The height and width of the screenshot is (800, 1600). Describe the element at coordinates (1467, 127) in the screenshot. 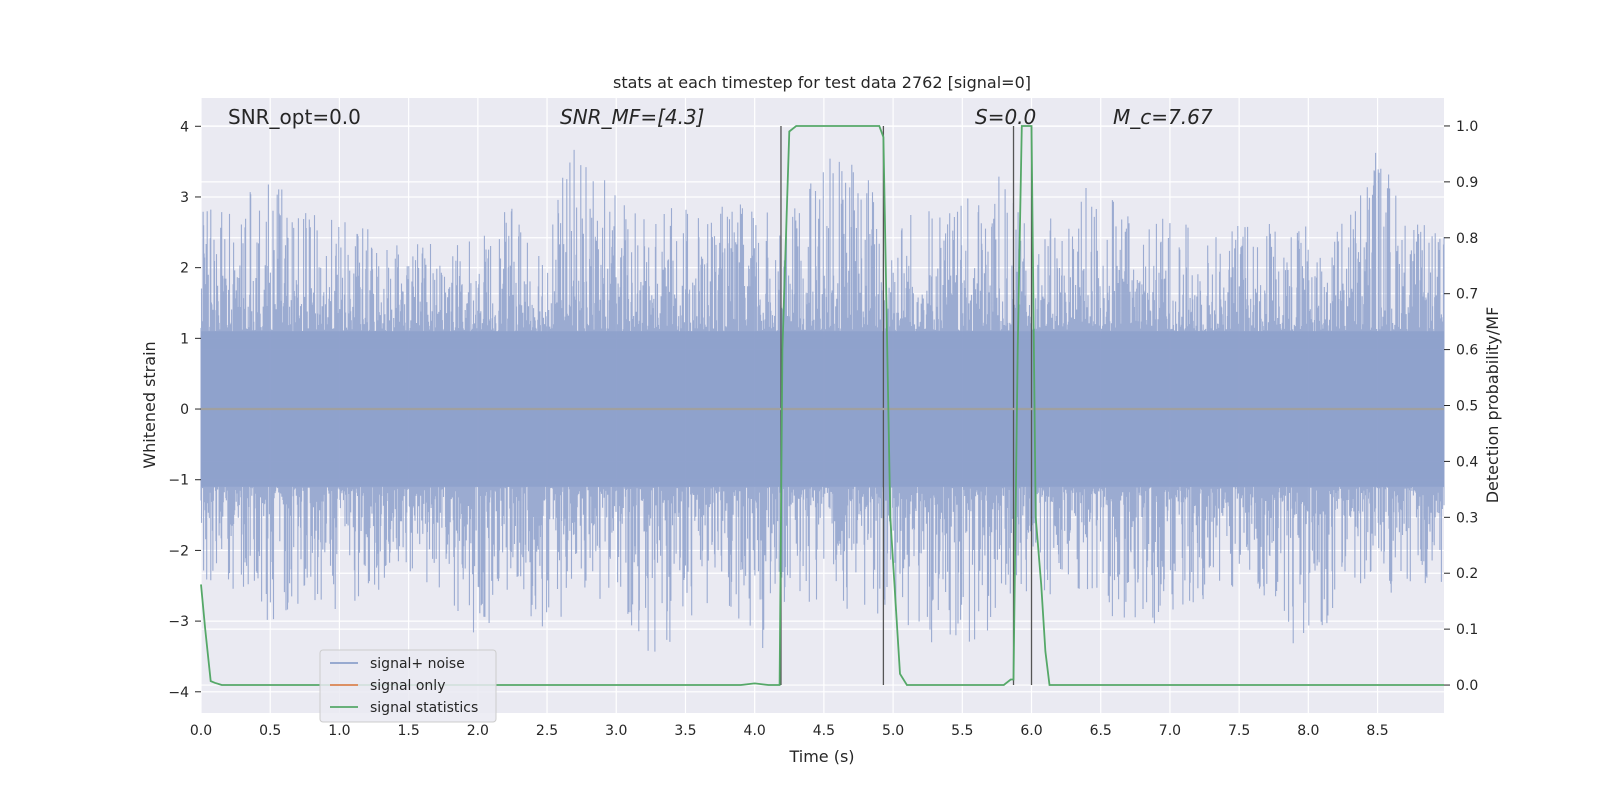

I see `y-tick-label-right: 1.0` at that location.